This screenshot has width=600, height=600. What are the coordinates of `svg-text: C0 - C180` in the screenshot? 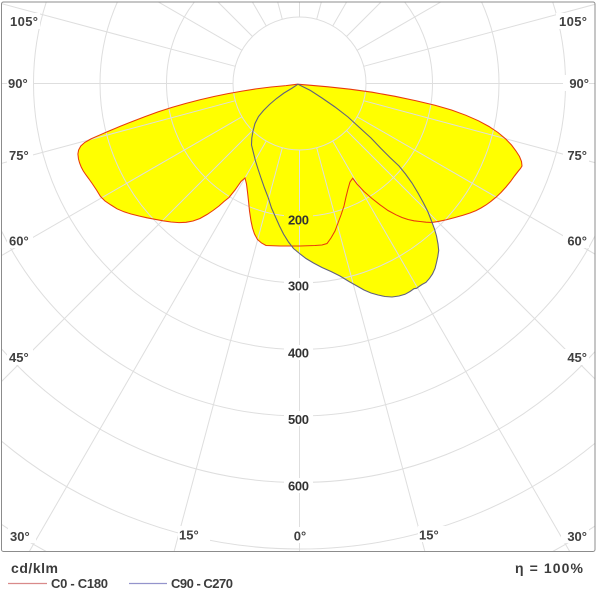 It's located at (79, 583).